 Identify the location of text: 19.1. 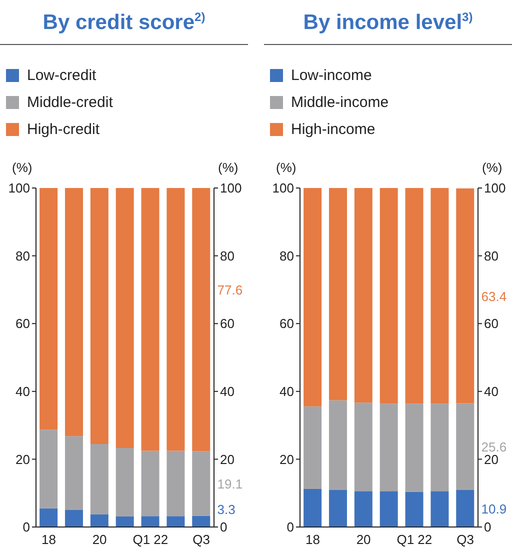
(230, 484).